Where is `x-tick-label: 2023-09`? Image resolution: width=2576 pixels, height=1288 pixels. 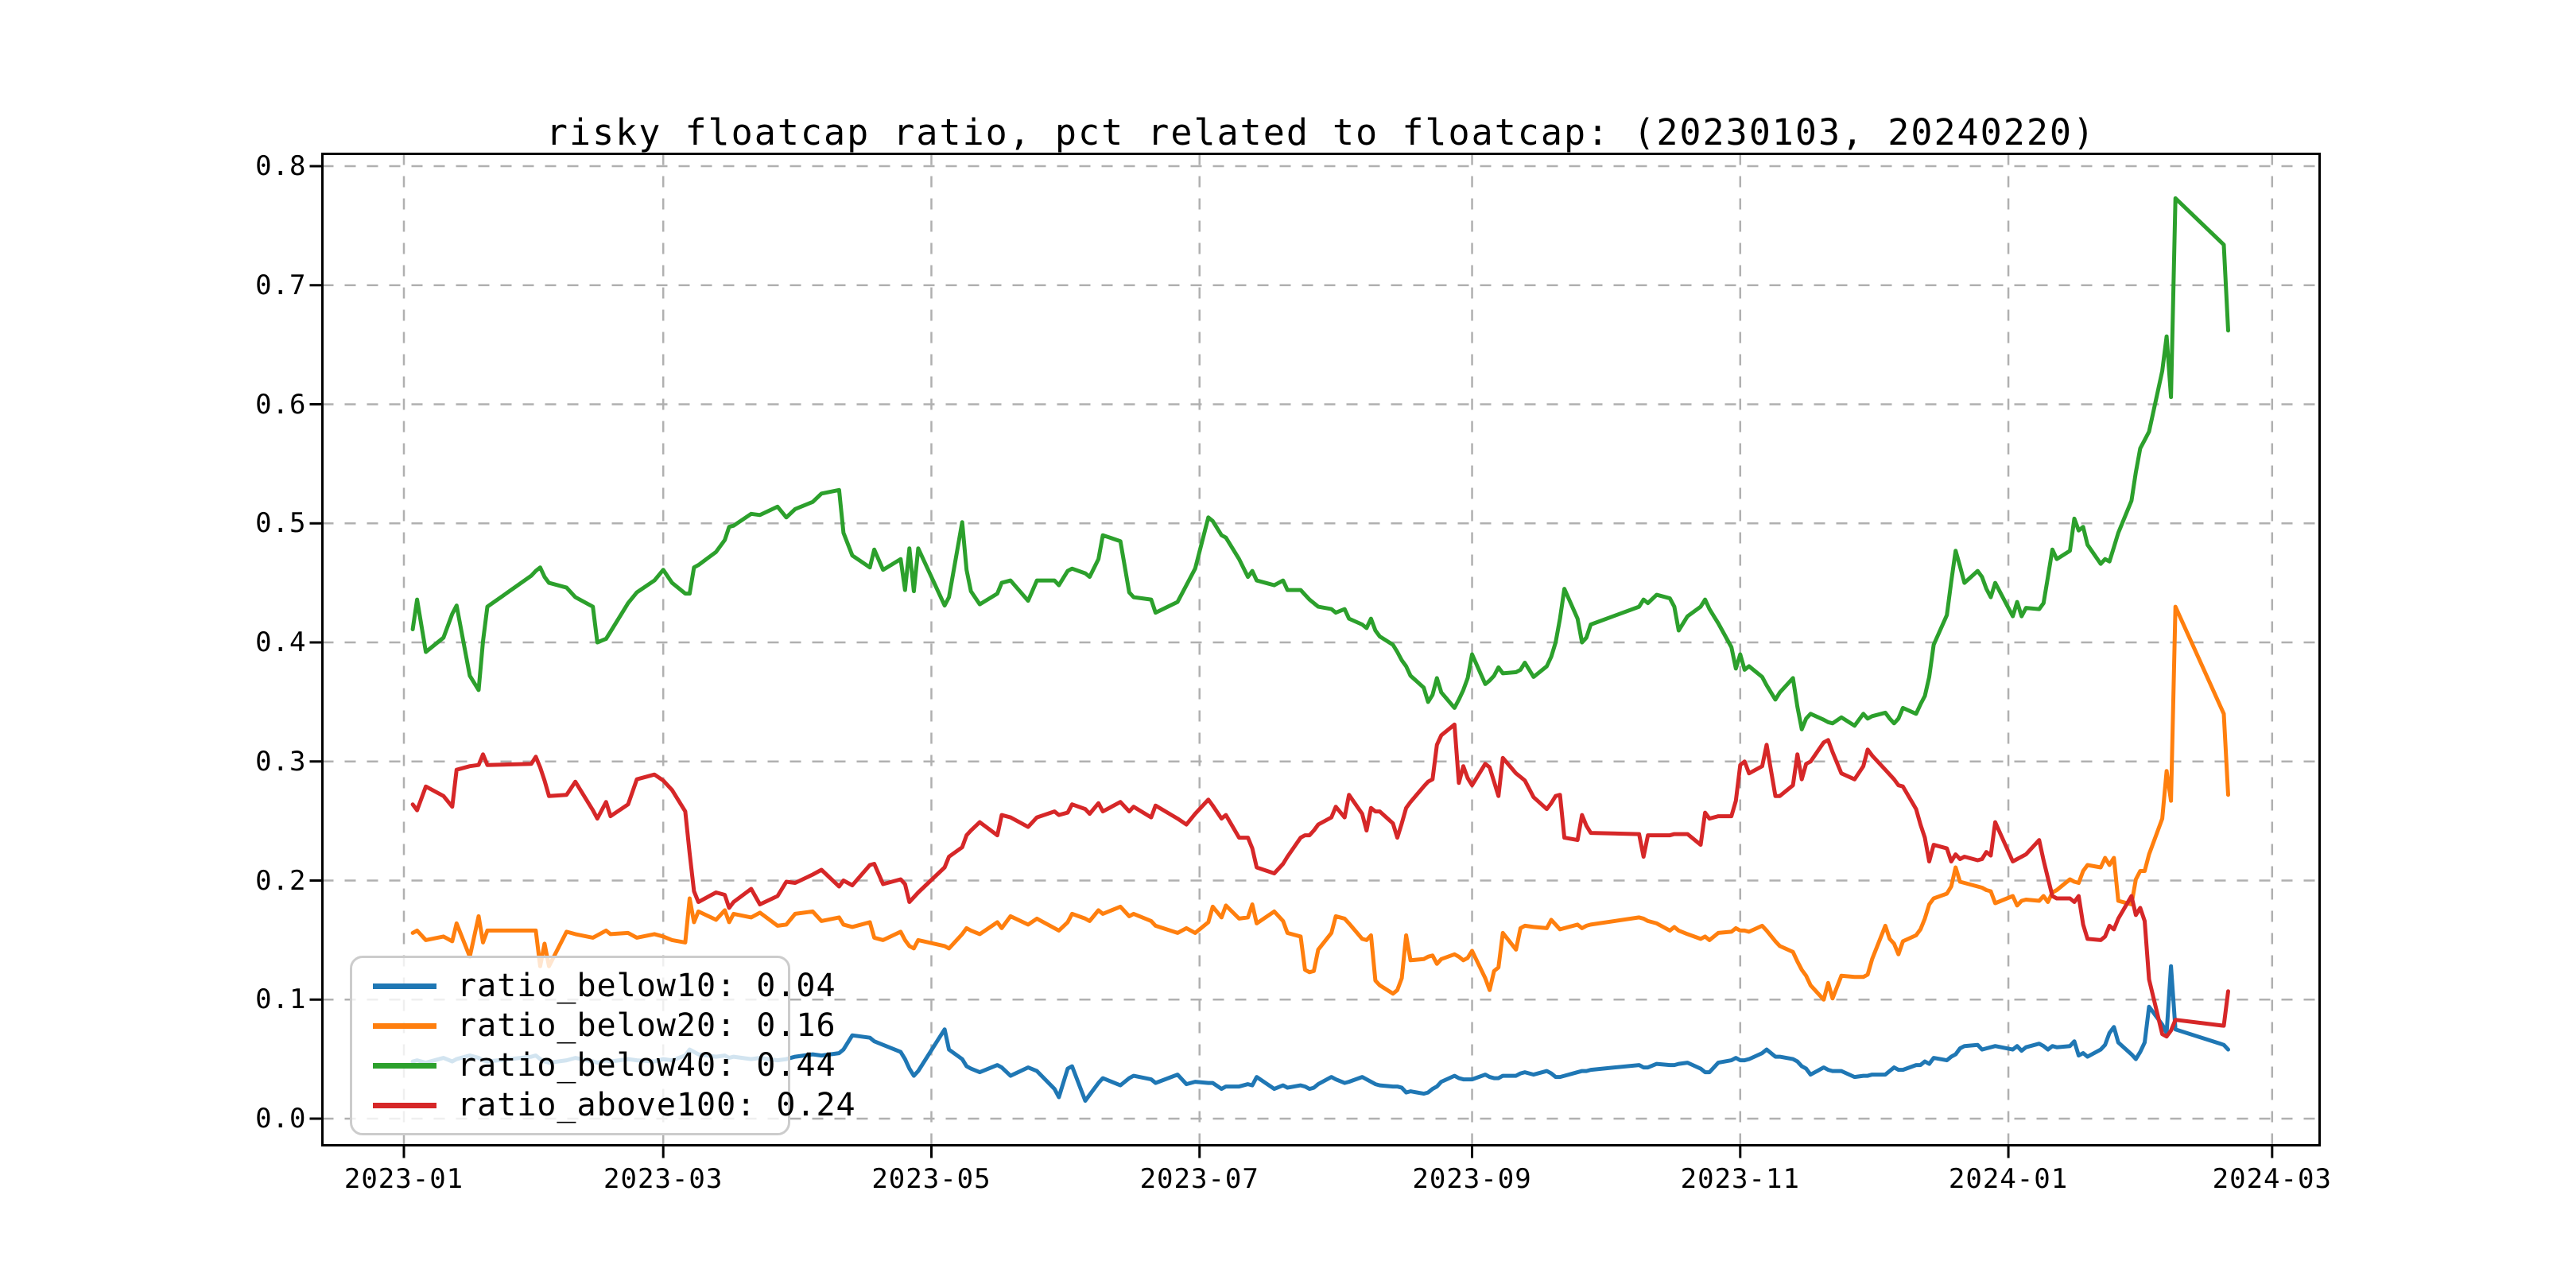 x-tick-label: 2023-09 is located at coordinates (1472, 1178).